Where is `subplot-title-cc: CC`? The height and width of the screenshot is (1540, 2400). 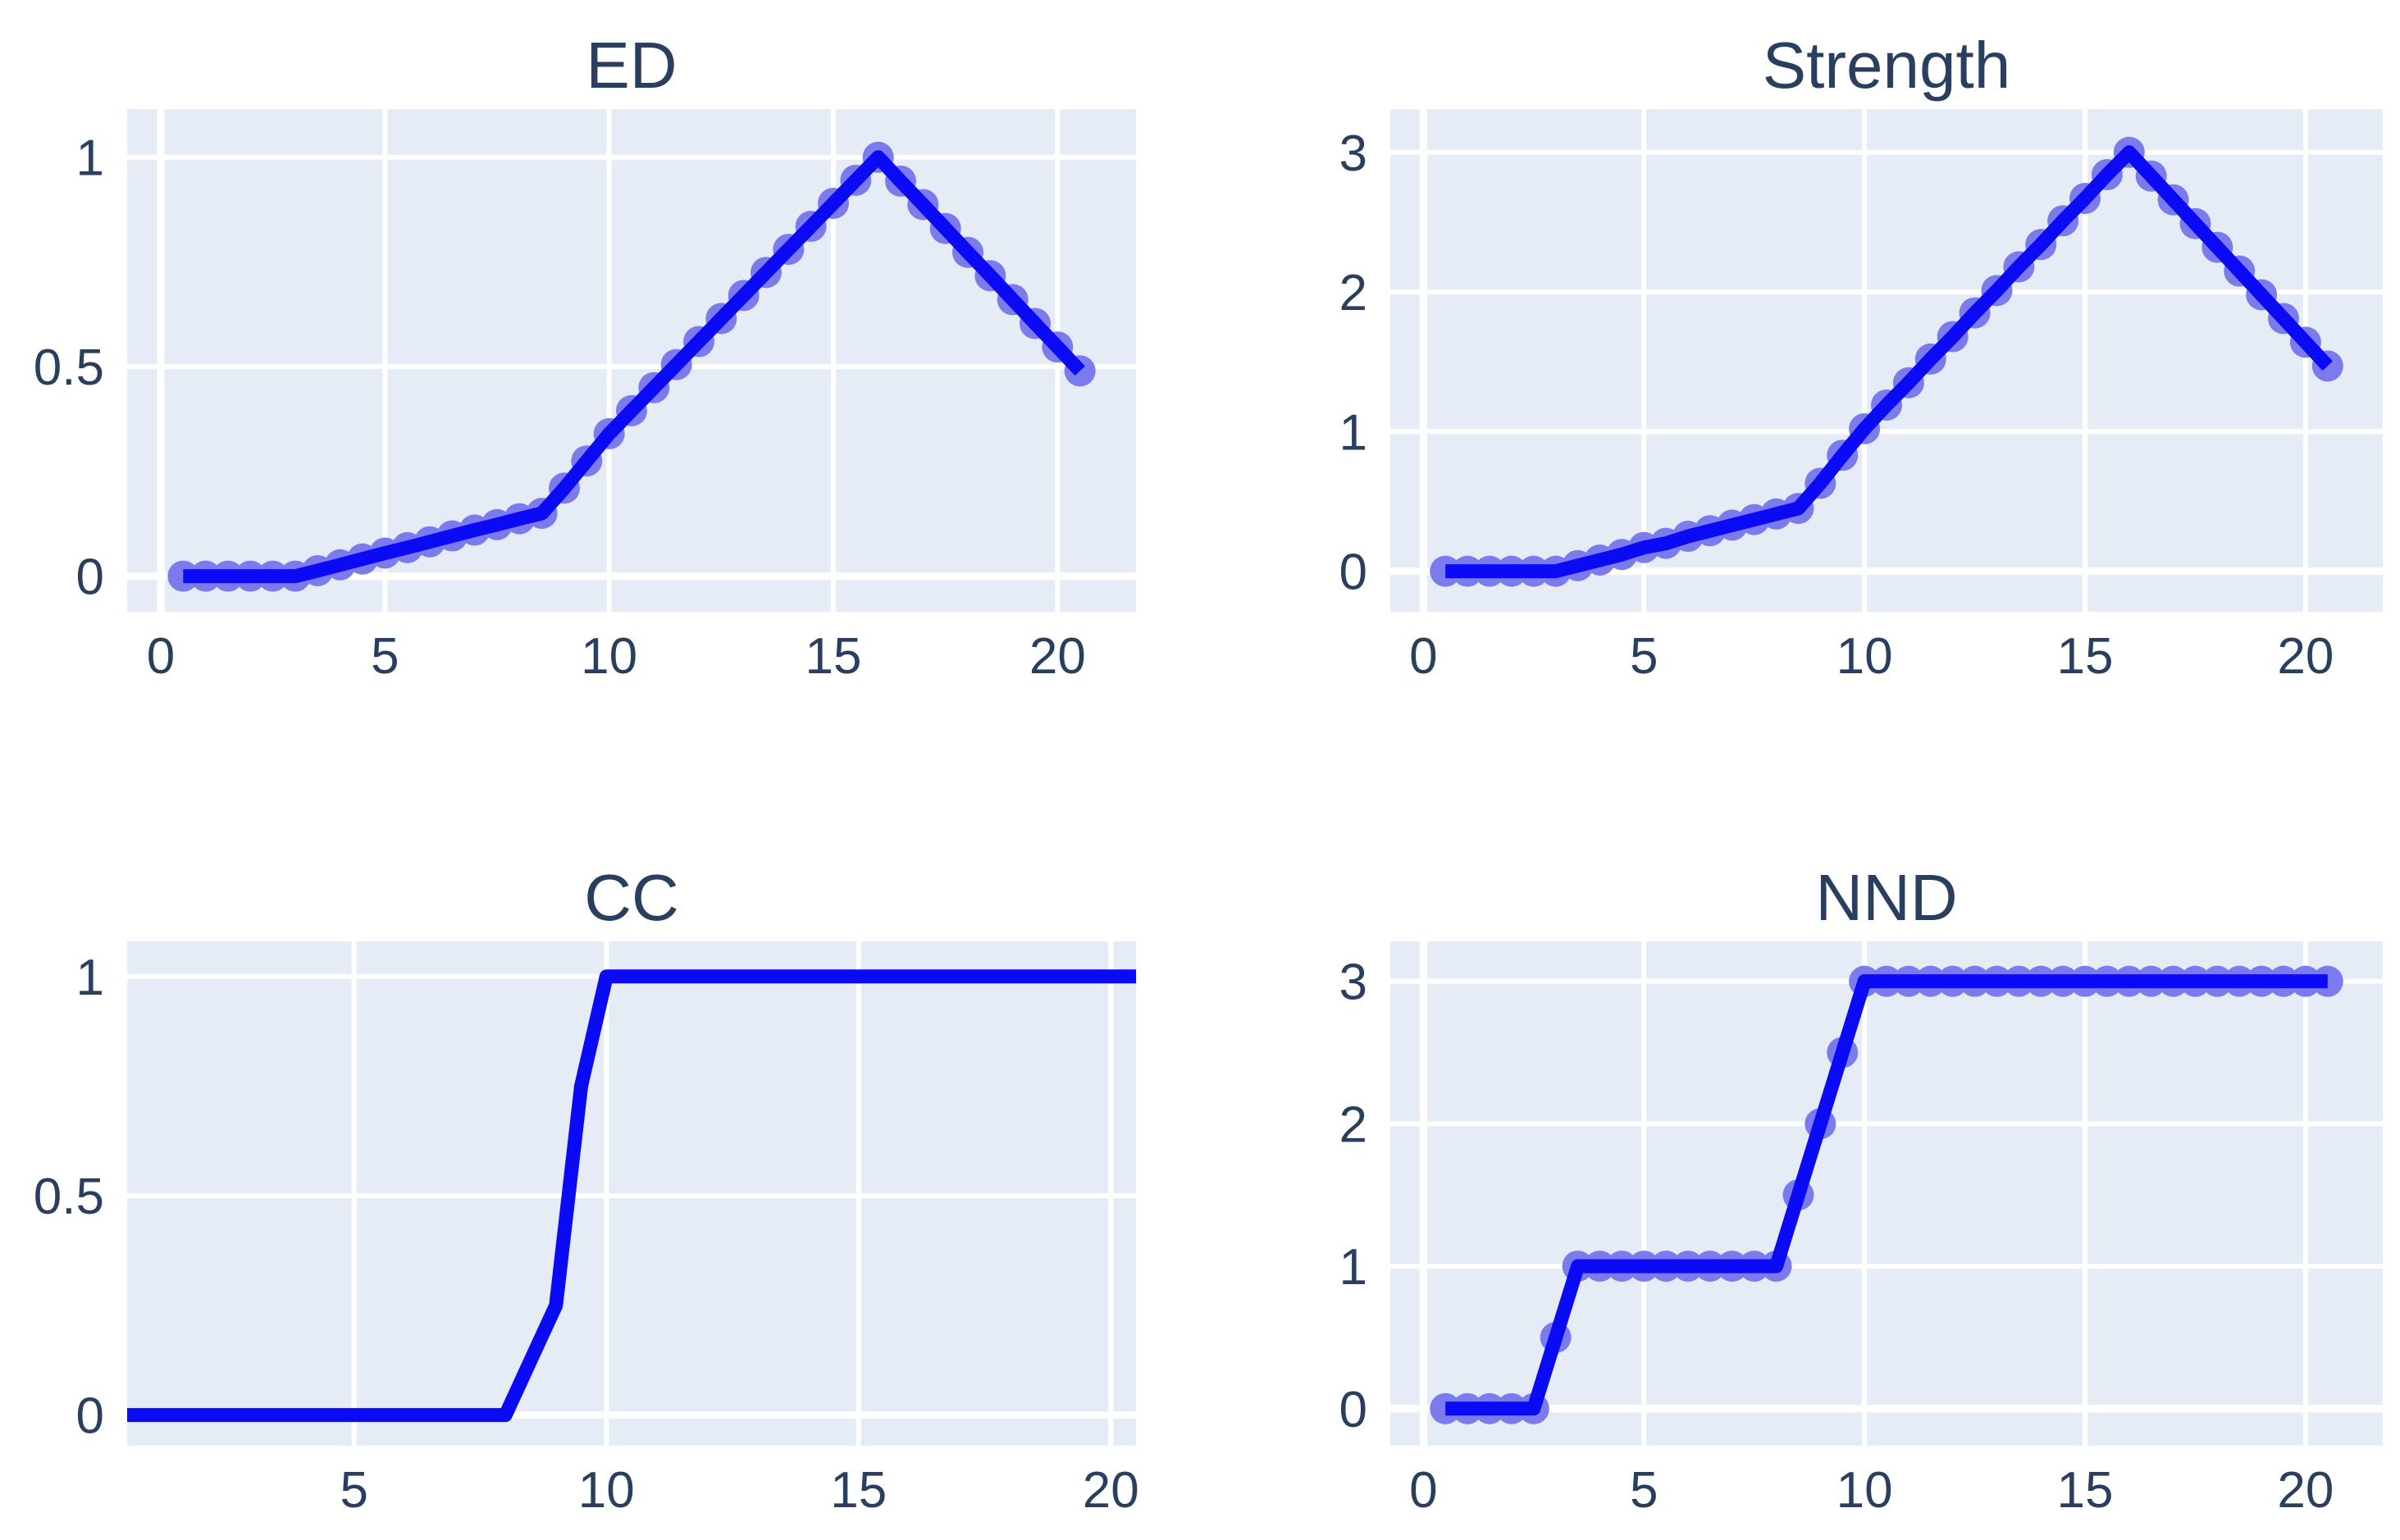 subplot-title-cc: CC is located at coordinates (632, 897).